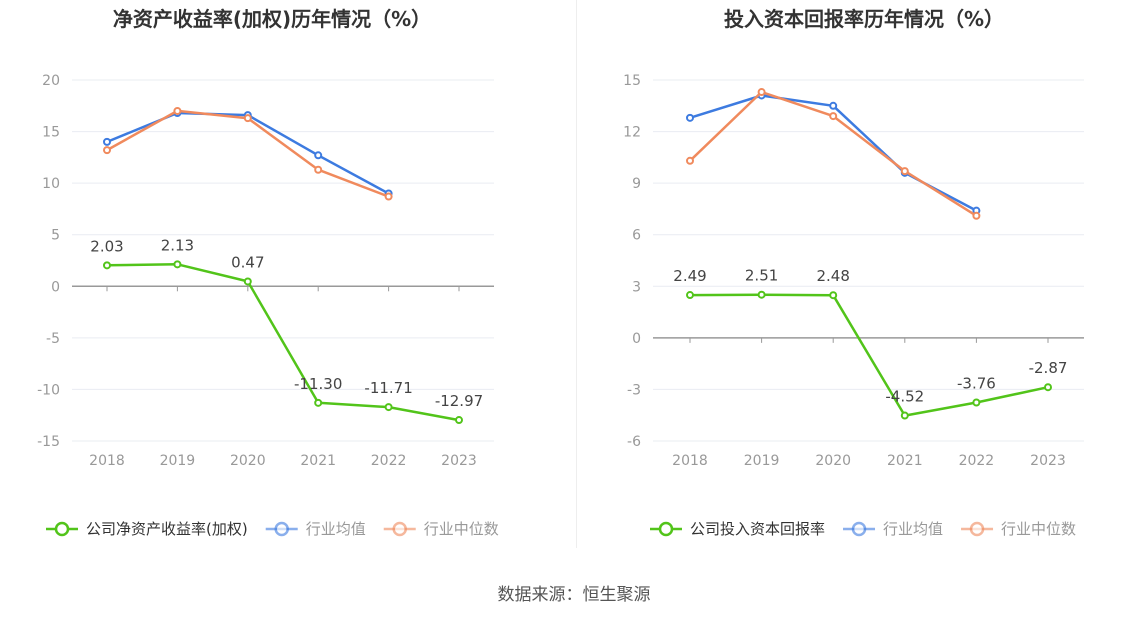  I want to click on y-tick-label: -6, so click(634, 442).